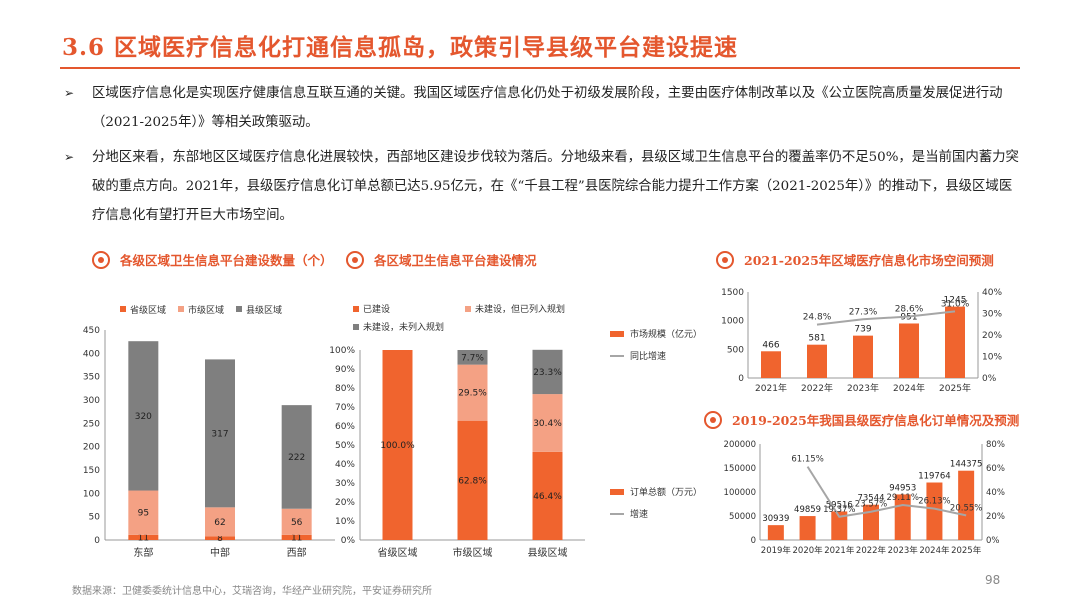 Image resolution: width=1080 pixels, height=608 pixels. What do you see at coordinates (400, 47) in the screenshot?
I see `page-title: 3.6 区域医疗信息化打通信息孤岛，政策引导县级平台建设提速` at bounding box center [400, 47].